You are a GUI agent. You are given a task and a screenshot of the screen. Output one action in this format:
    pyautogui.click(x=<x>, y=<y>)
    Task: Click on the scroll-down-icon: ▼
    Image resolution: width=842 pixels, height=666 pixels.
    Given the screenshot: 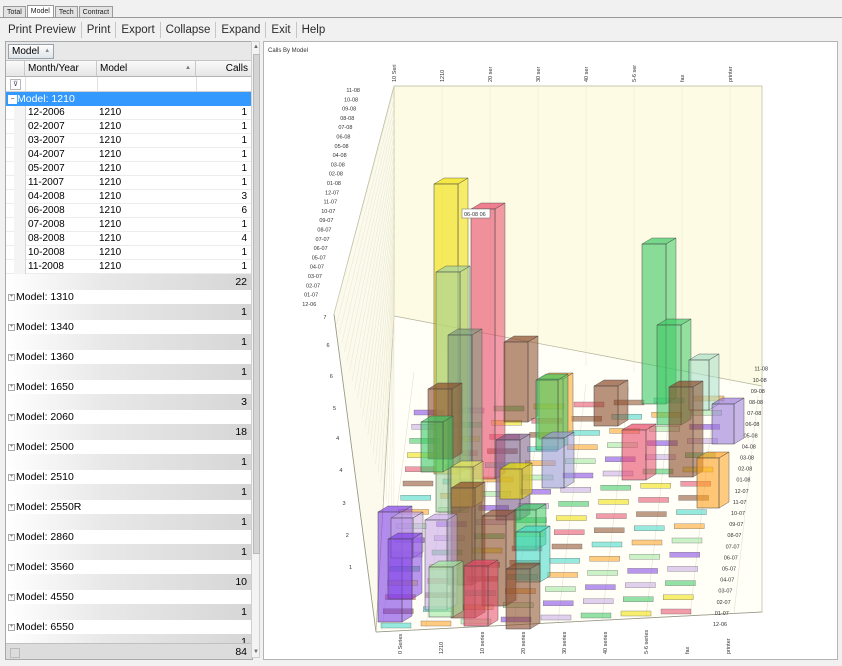 What is the action you would take?
    pyautogui.click(x=256, y=652)
    